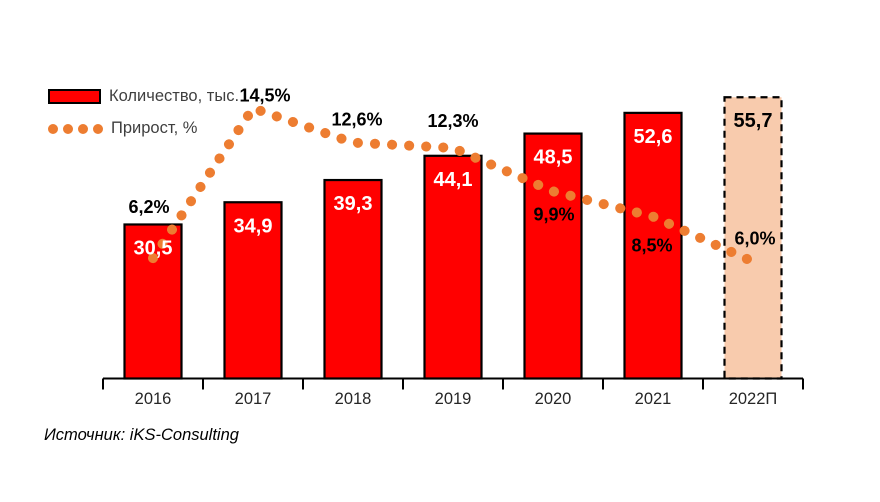  What do you see at coordinates (253, 399) in the screenshot?
I see `x-tick-label-2017: 2017` at bounding box center [253, 399].